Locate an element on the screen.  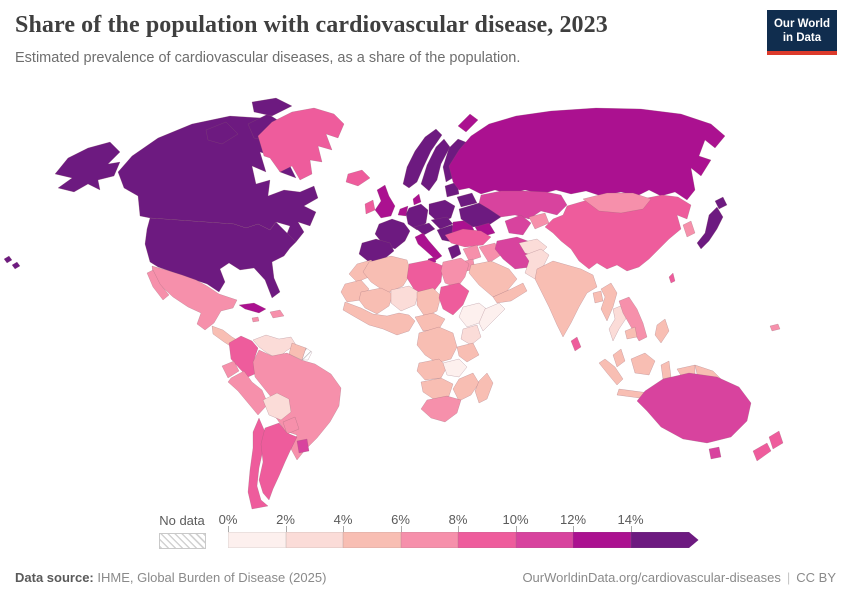
country-yemen-oman is located at coordinates (510, 293).